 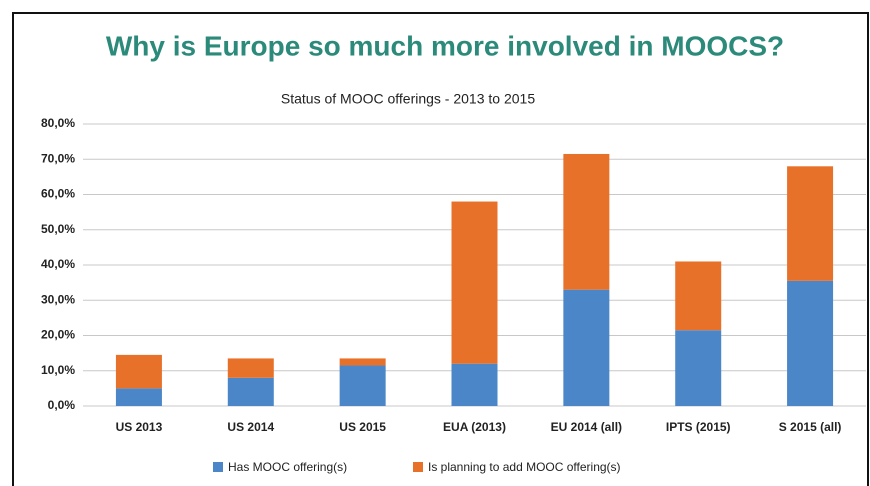 I want to click on y-tick-label: 10,0%, so click(x=58, y=370).